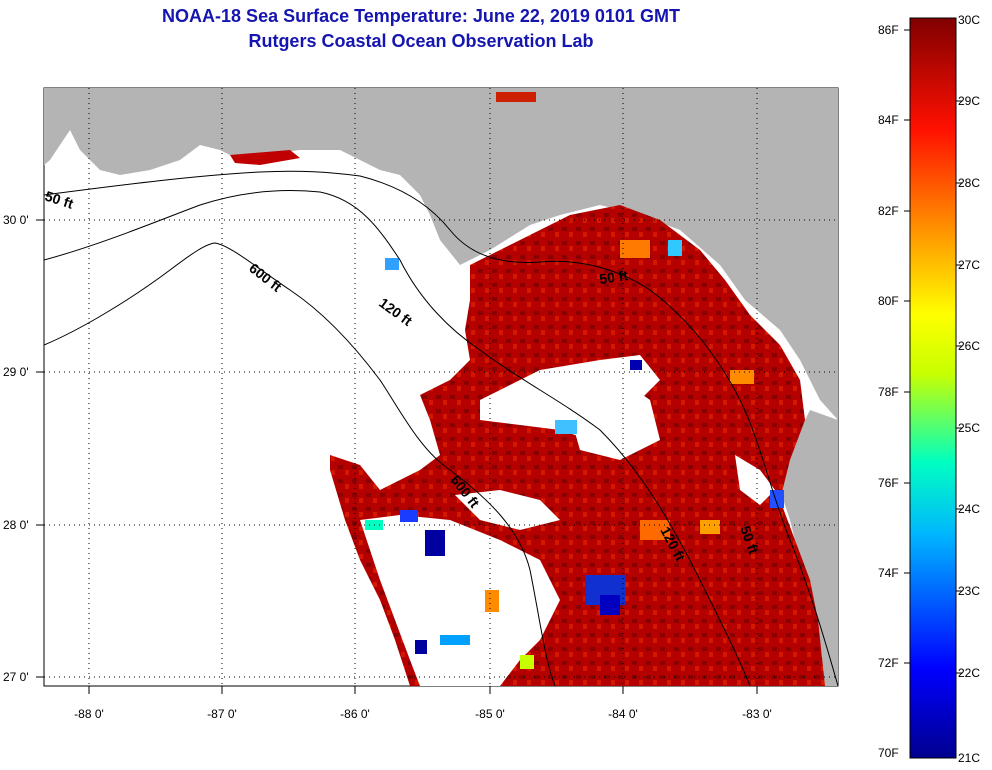 This screenshot has height=770, width=992. Describe the element at coordinates (16, 525) in the screenshot. I see `y-tick-label: 28 0'` at that location.